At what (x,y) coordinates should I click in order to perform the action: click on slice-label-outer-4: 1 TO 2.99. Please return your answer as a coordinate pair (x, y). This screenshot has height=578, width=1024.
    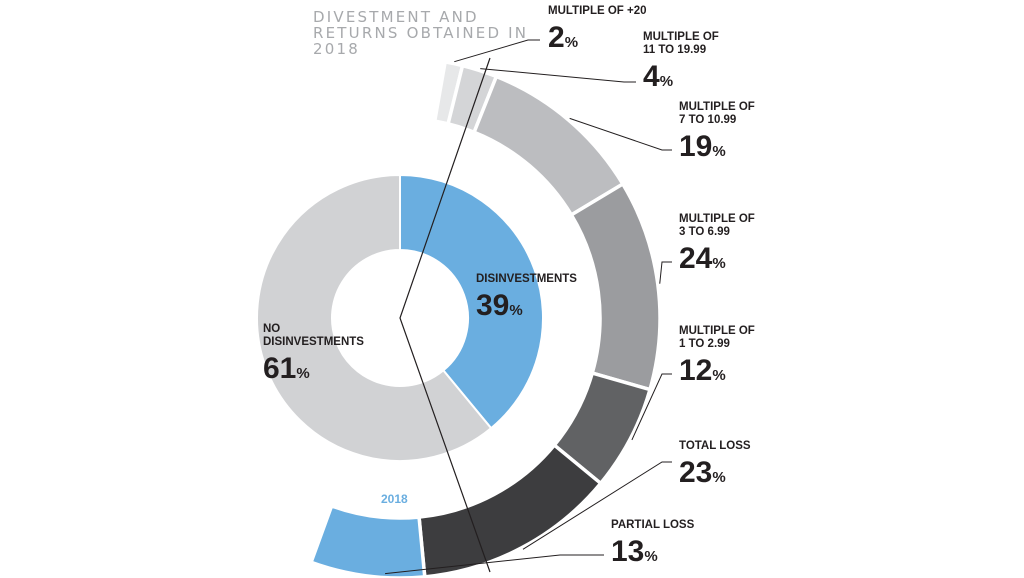
    Looking at the image, I should click on (704, 344).